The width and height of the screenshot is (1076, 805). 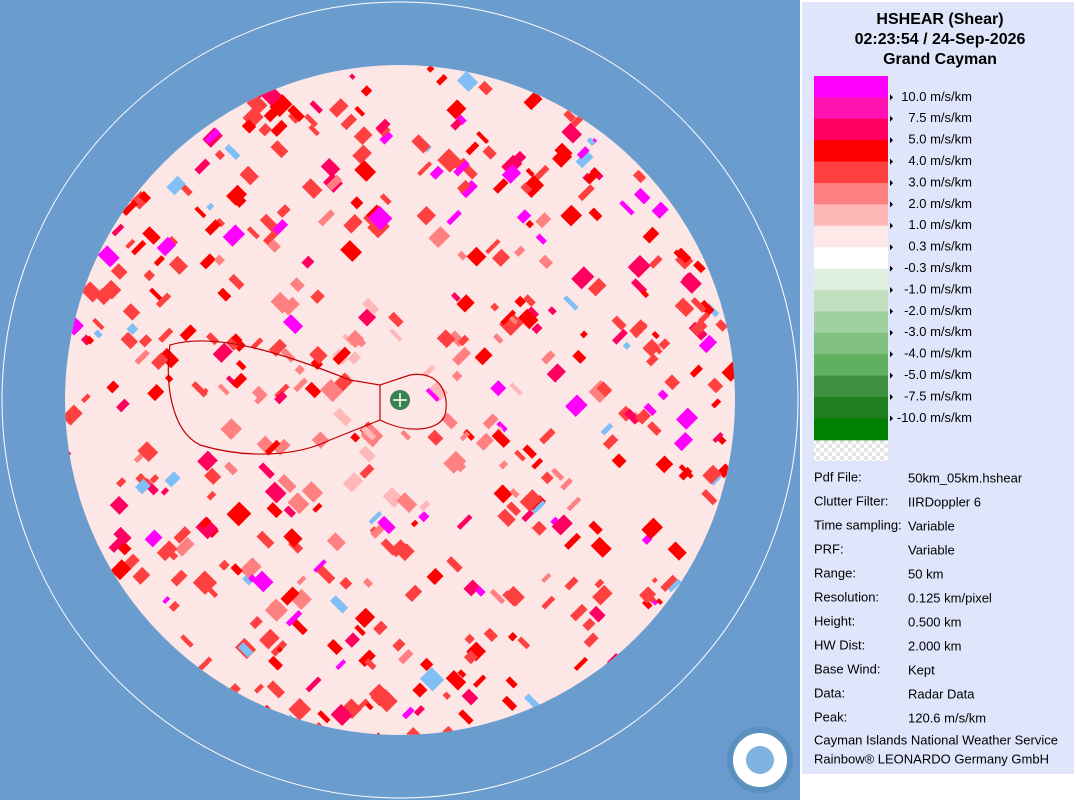 What do you see at coordinates (307, 397) in the screenshot?
I see `island-outline` at bounding box center [307, 397].